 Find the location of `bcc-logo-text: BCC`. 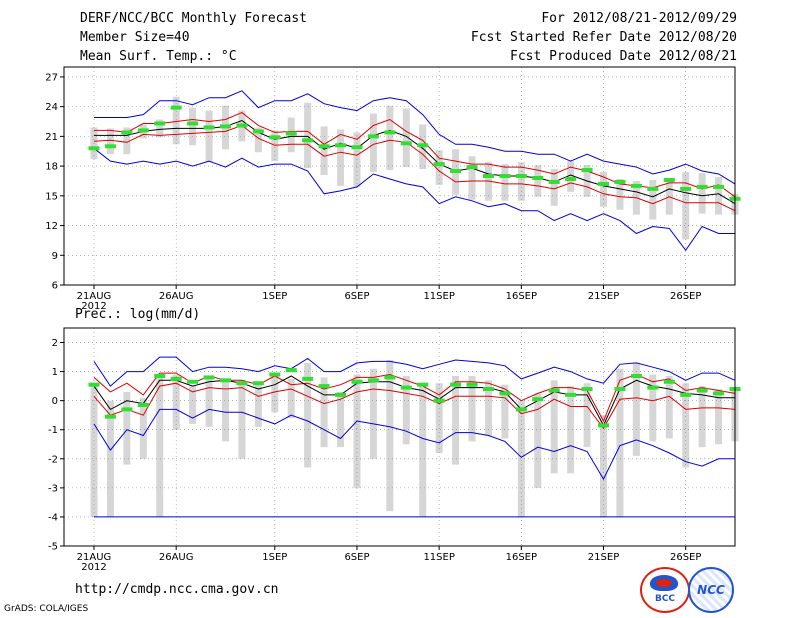

bcc-logo-text: BCC is located at coordinates (665, 599).